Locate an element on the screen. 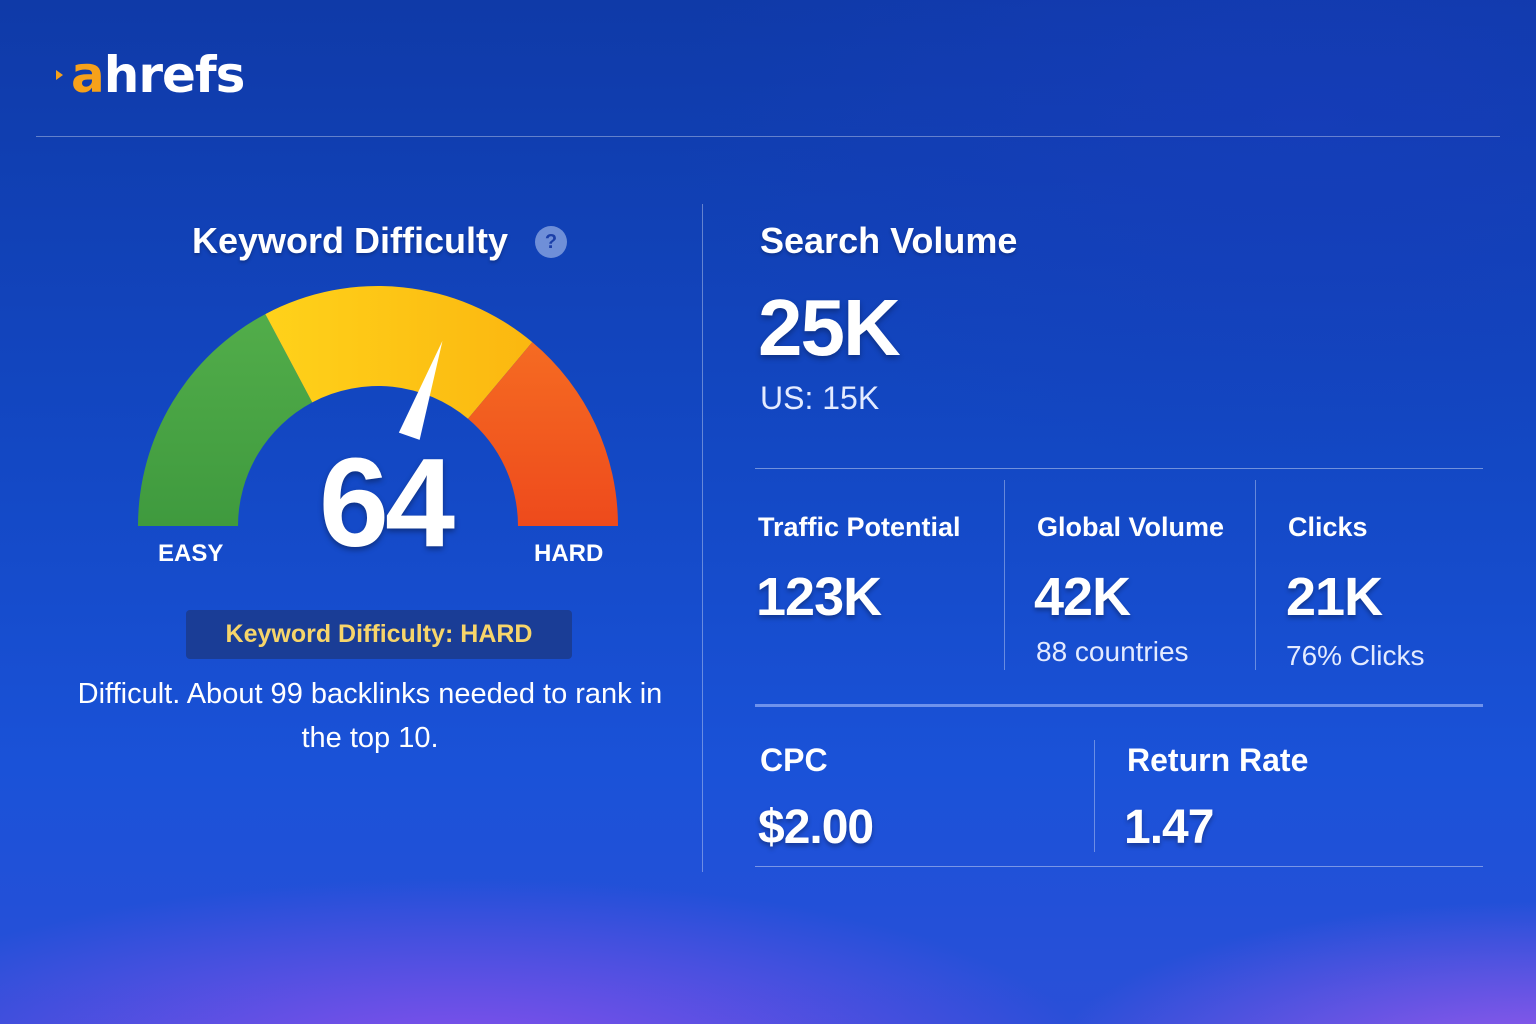 The width and height of the screenshot is (1536, 1024). return-rate-label: Return Rate is located at coordinates (1218, 760).